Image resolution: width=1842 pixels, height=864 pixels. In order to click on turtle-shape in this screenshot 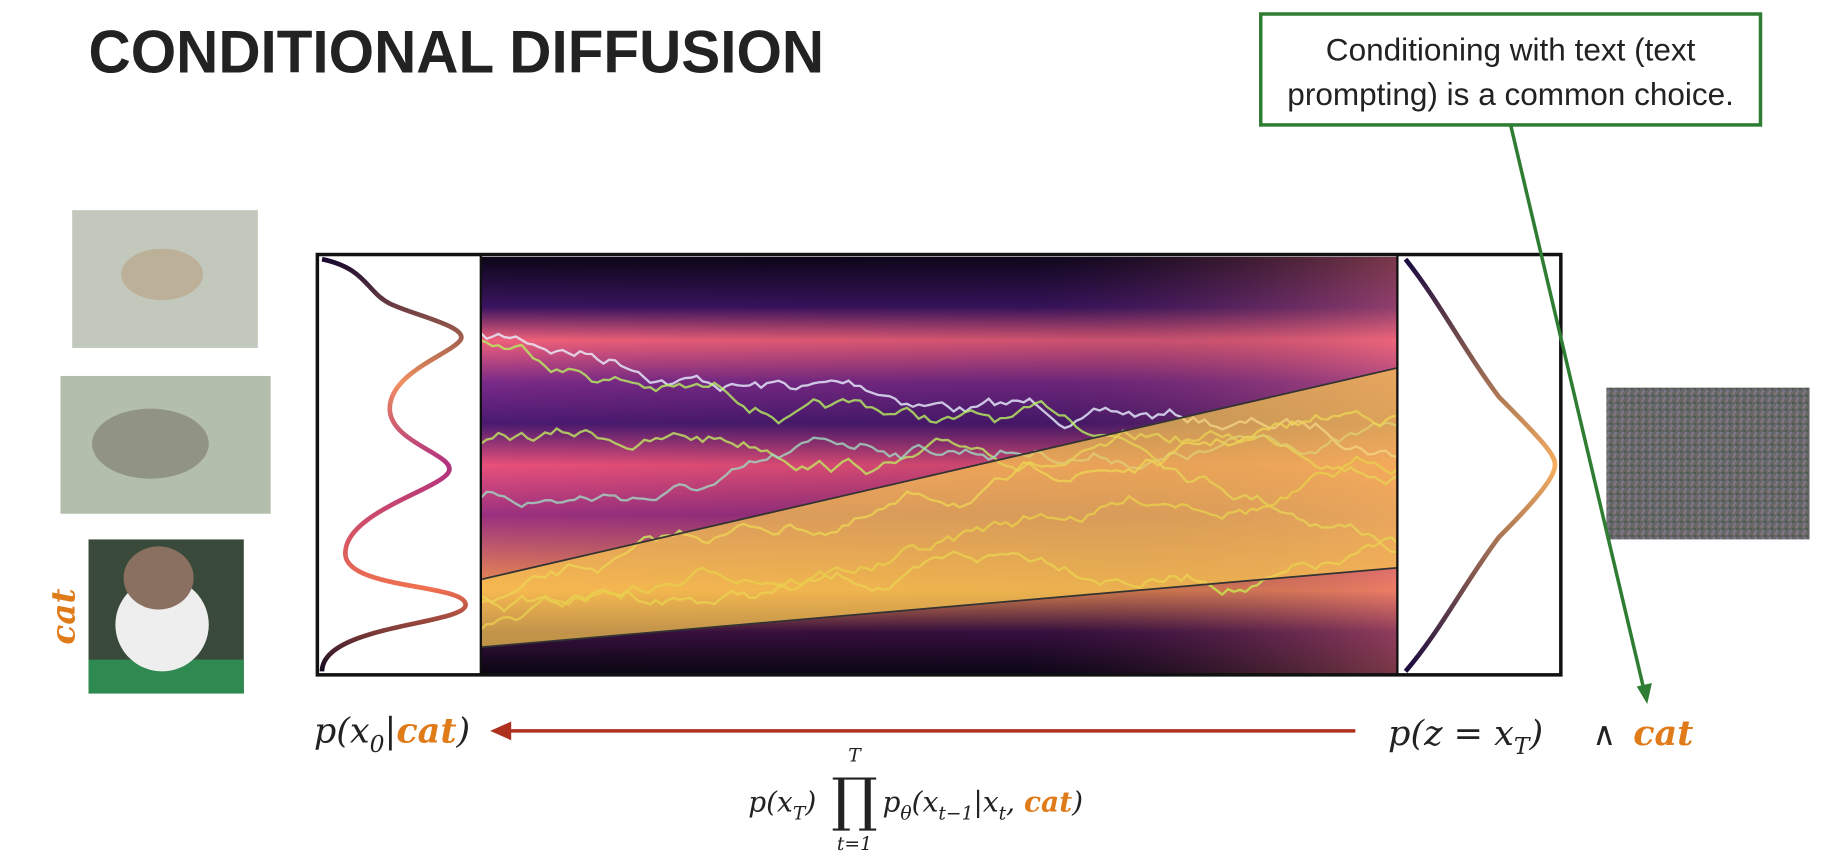, I will do `click(150, 443)`.